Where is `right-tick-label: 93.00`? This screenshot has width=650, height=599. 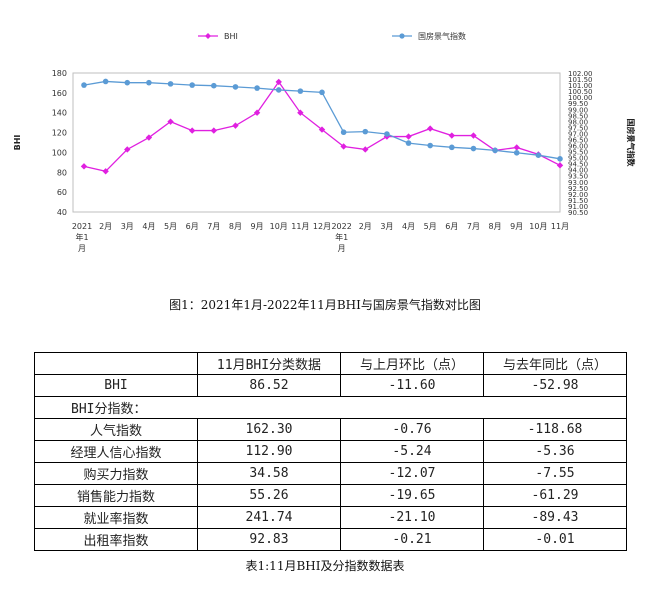 right-tick-label: 93.00 is located at coordinates (578, 183).